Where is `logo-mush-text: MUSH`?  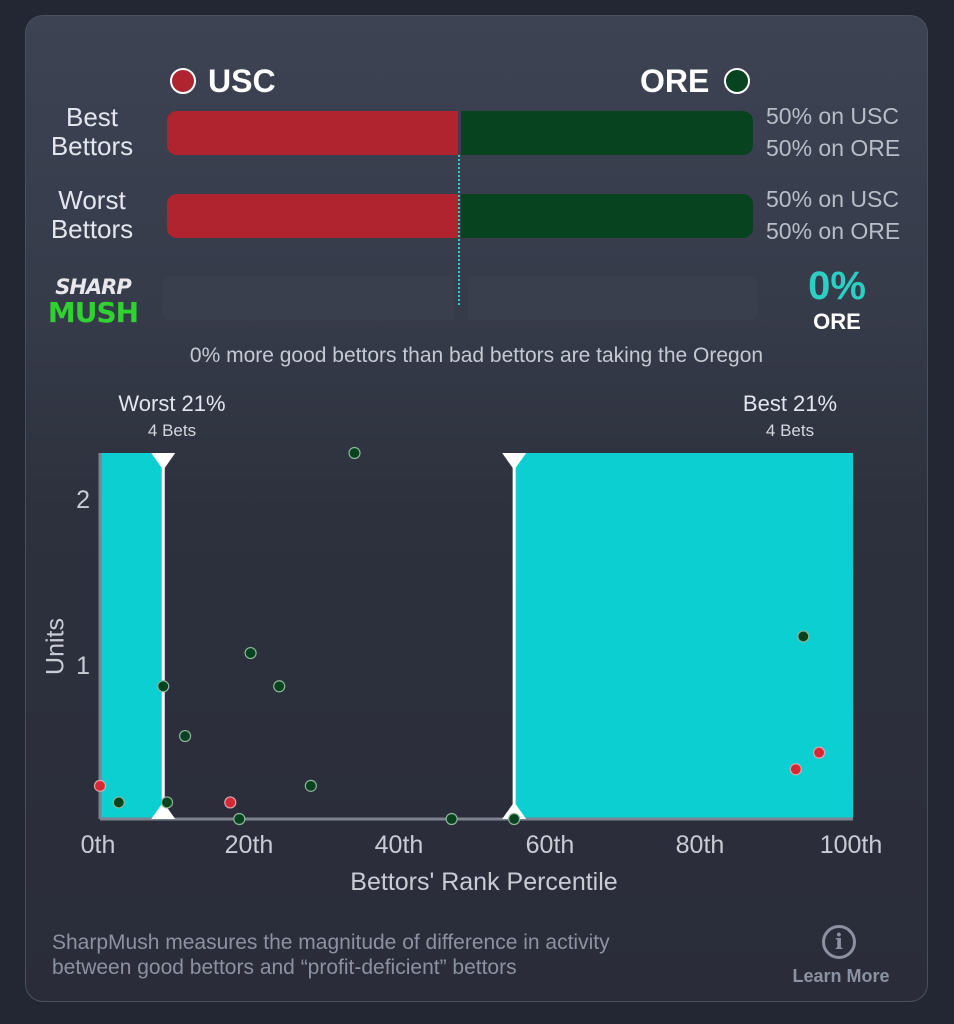
logo-mush-text: MUSH is located at coordinates (93, 312).